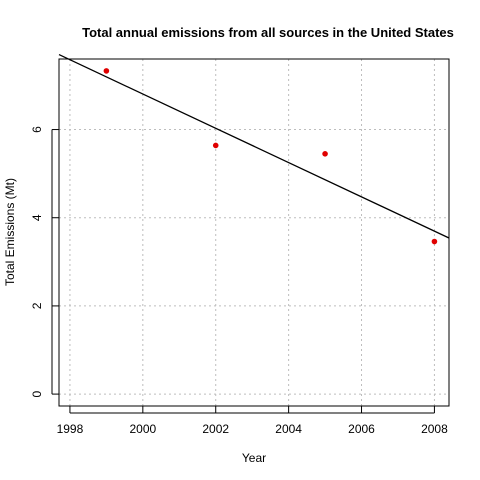 The width and height of the screenshot is (480, 480). What do you see at coordinates (37, 305) in the screenshot?
I see `y-tick-label: 2` at bounding box center [37, 305].